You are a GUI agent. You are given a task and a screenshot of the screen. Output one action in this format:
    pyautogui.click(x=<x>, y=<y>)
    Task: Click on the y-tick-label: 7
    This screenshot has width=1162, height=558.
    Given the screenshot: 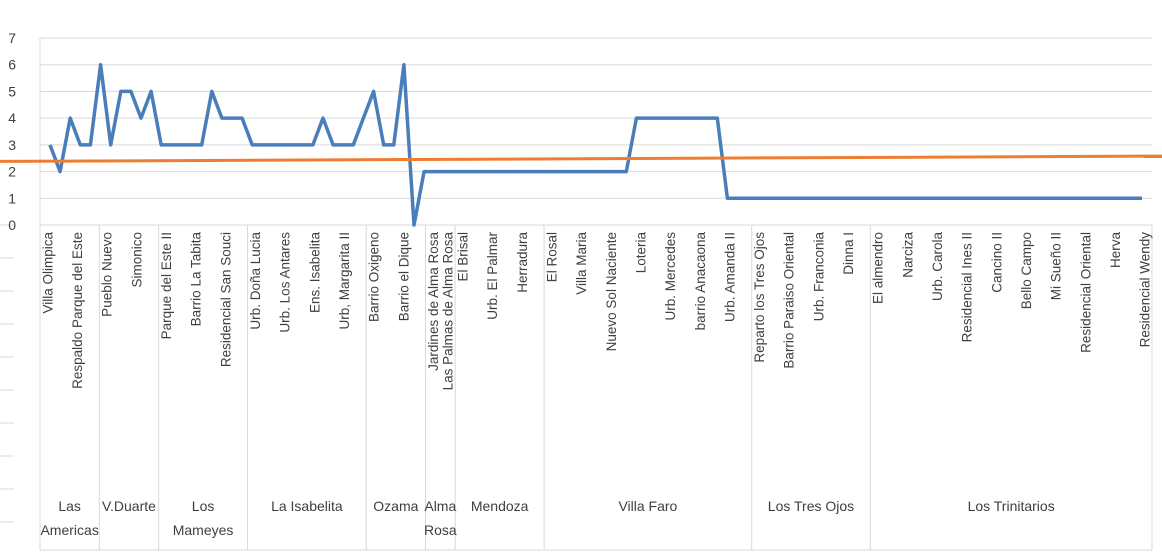 What is the action you would take?
    pyautogui.click(x=12, y=38)
    